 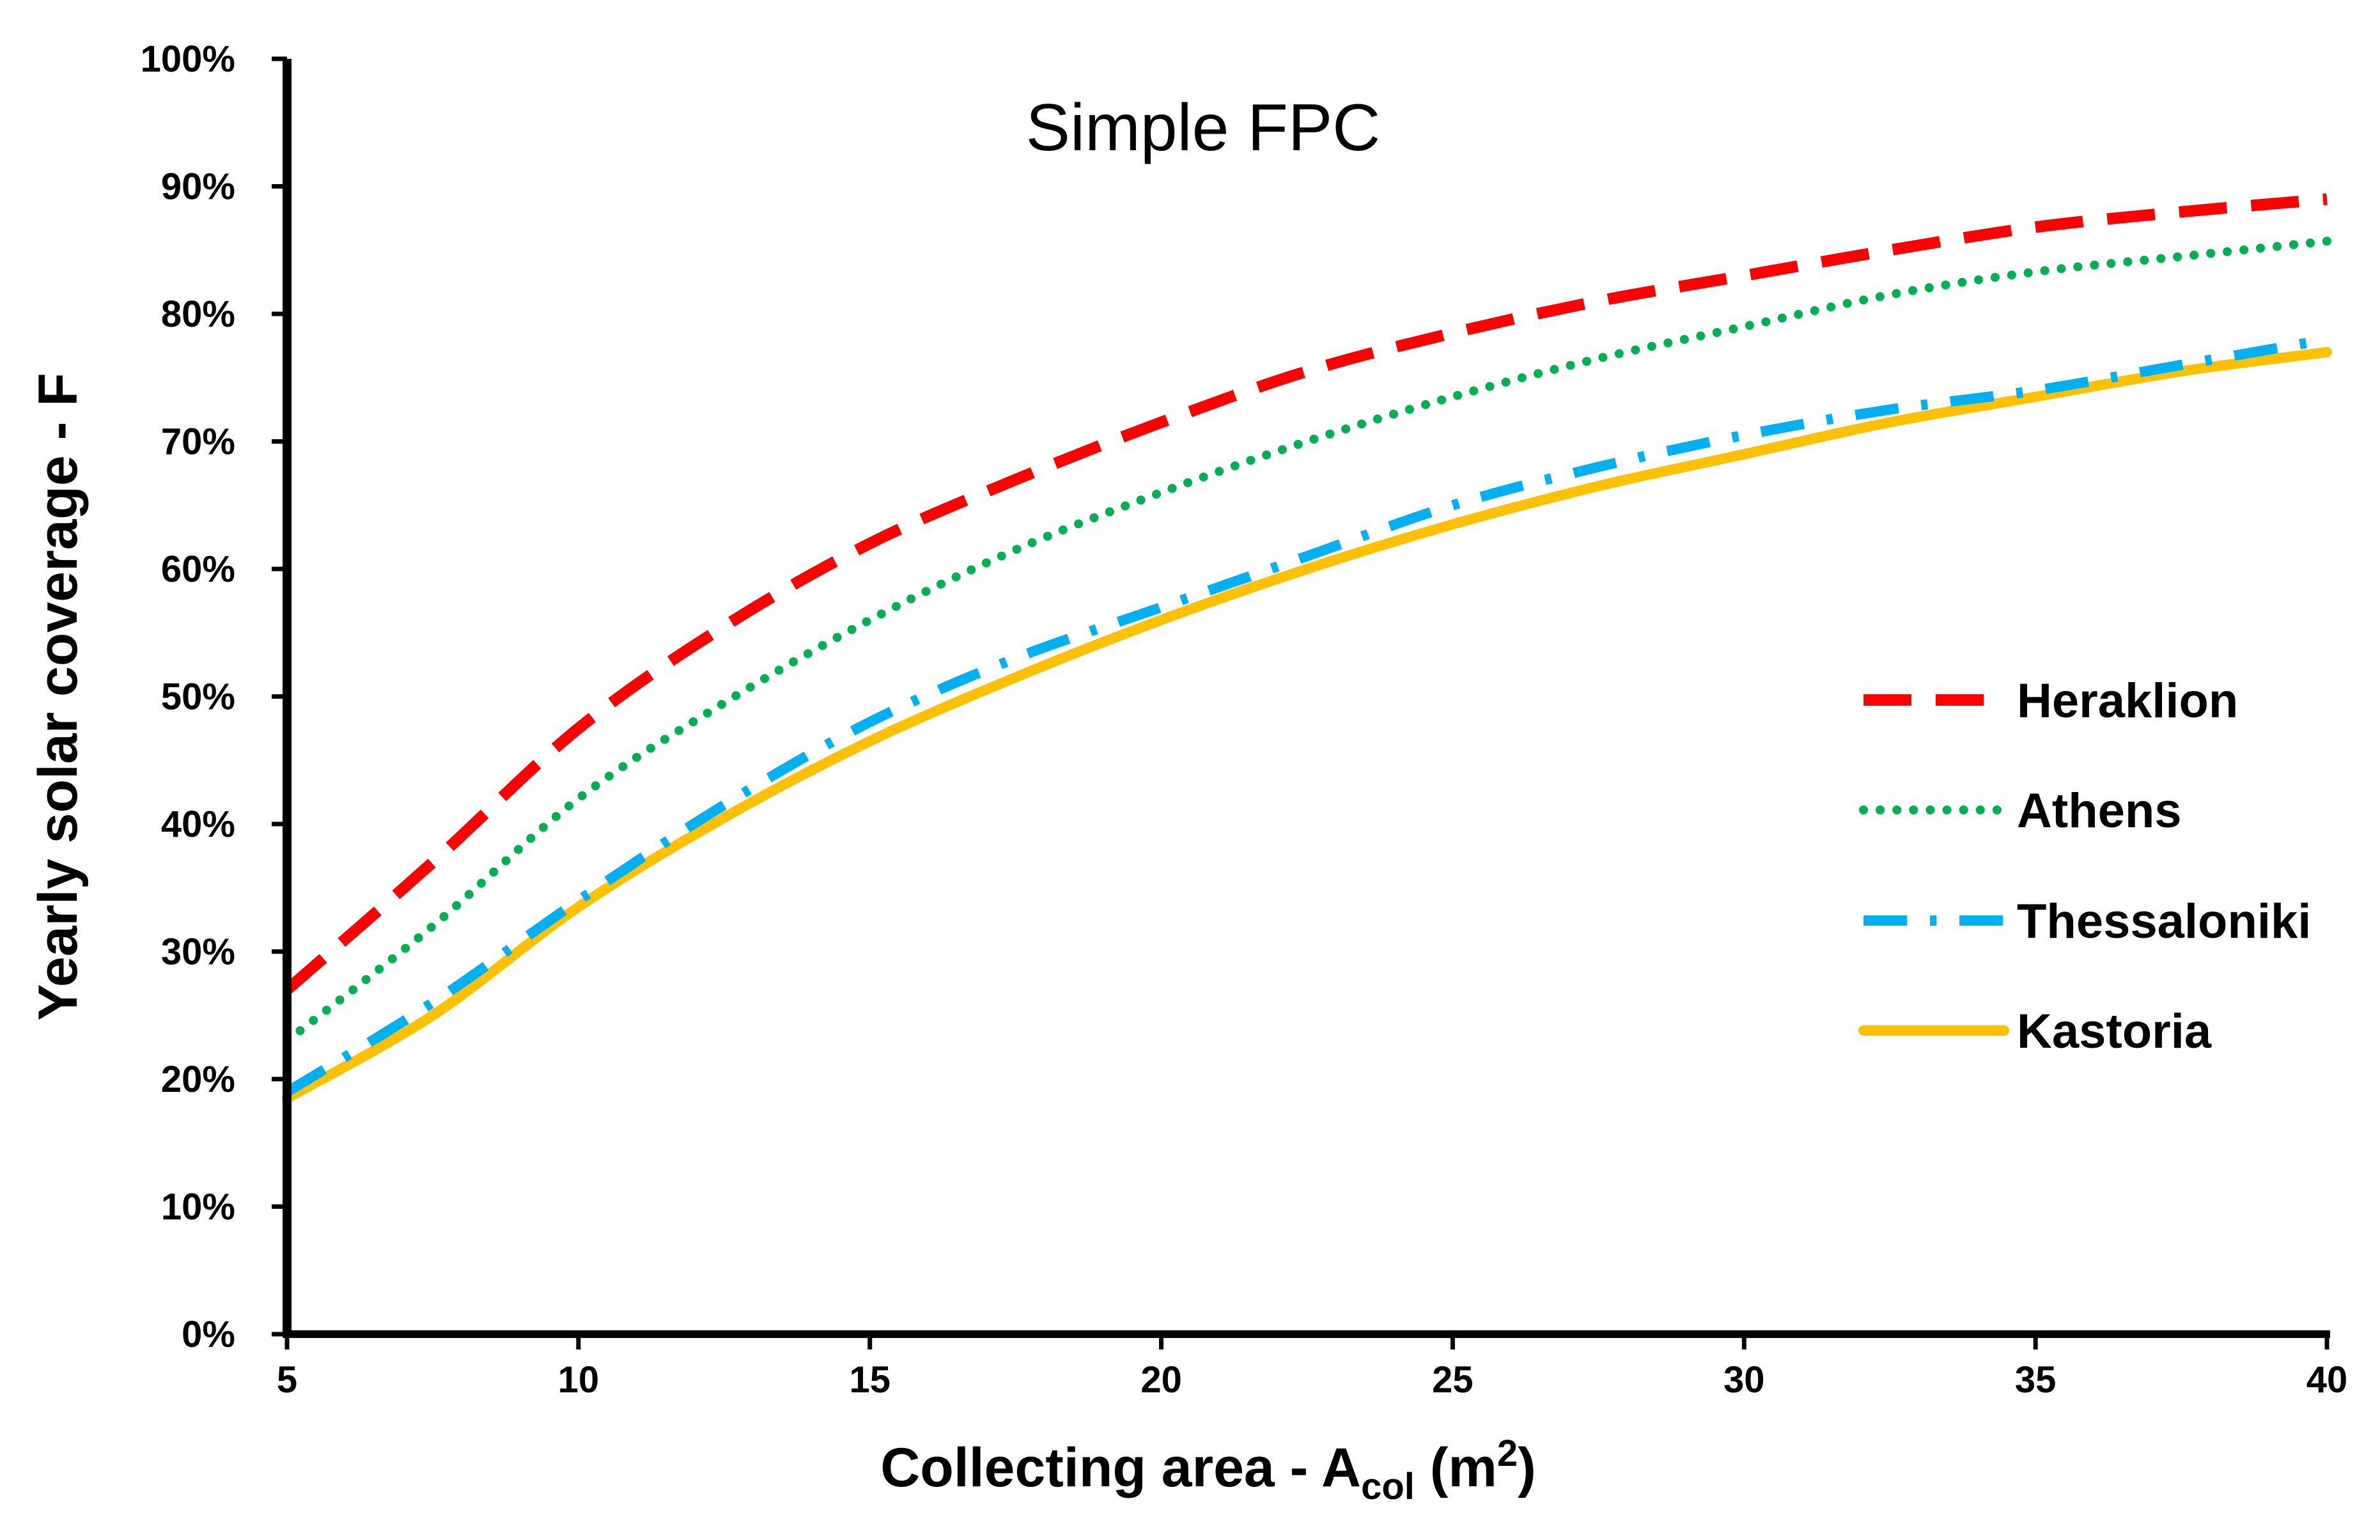 I want to click on chart-title: Simple FPC, so click(x=1203, y=128).